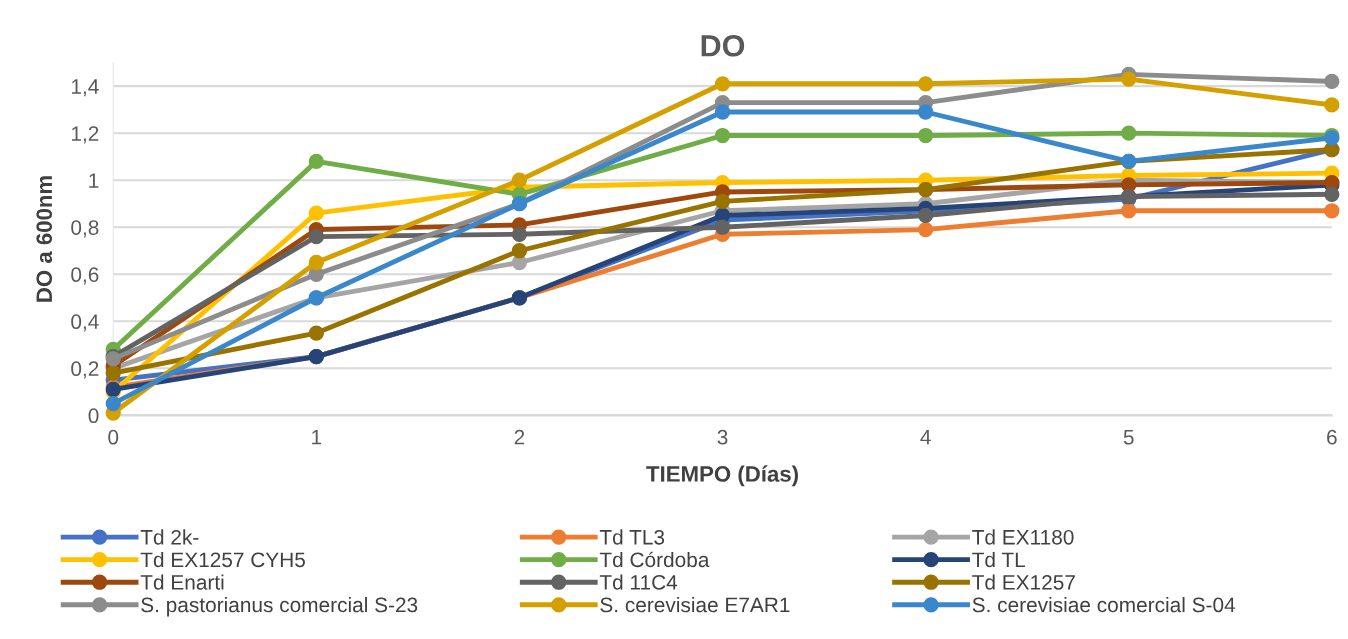 This screenshot has width=1348, height=639. Describe the element at coordinates (85, 135) in the screenshot. I see `y-tick-label: 1,2` at that location.